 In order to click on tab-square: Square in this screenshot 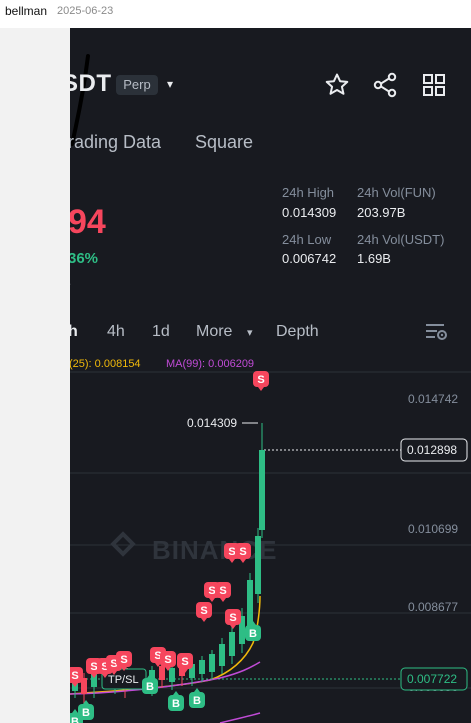, I will do `click(224, 142)`.